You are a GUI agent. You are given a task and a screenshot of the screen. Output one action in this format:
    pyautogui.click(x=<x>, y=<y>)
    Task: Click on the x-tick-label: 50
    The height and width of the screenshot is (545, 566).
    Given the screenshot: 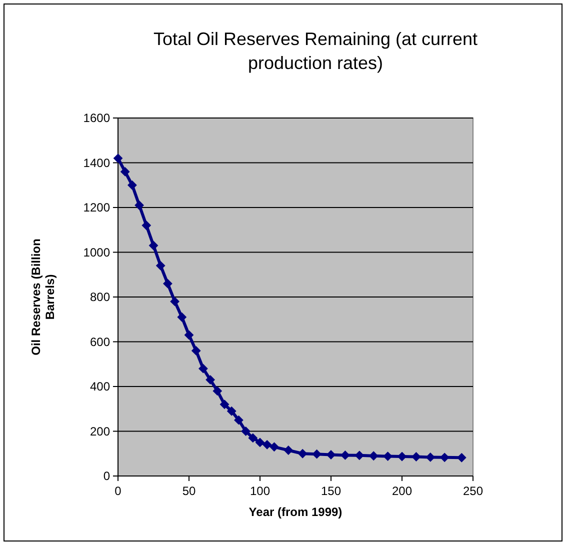 What is the action you would take?
    pyautogui.click(x=189, y=491)
    